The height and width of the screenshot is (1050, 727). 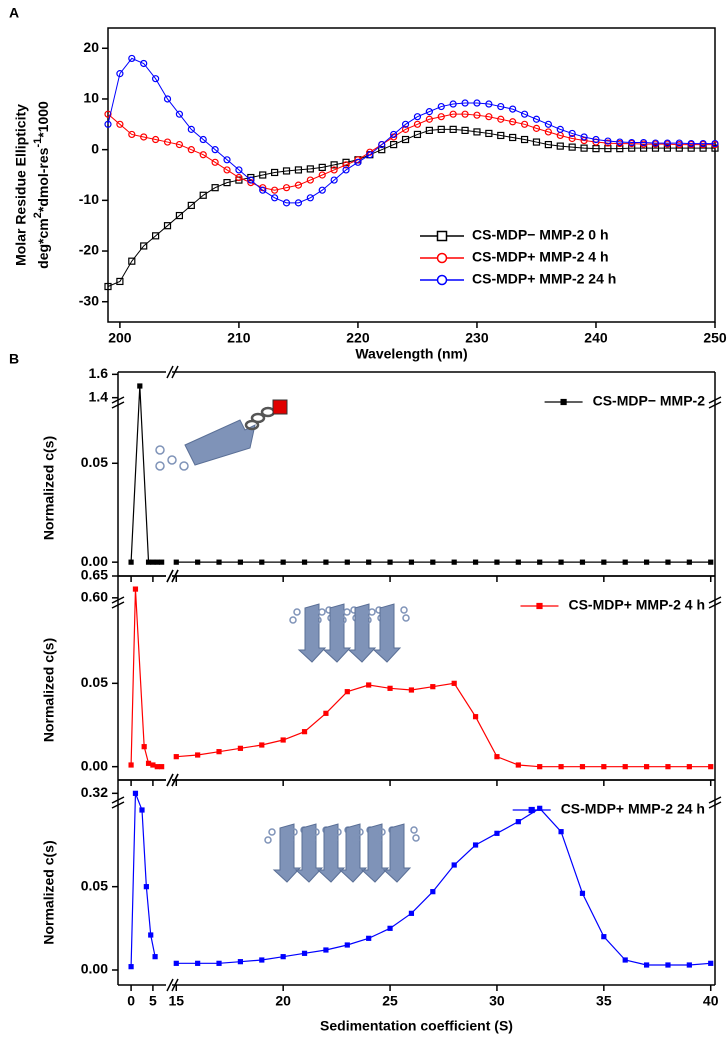 I want to click on x-axis-label: Wavelength (nm), so click(x=411, y=354).